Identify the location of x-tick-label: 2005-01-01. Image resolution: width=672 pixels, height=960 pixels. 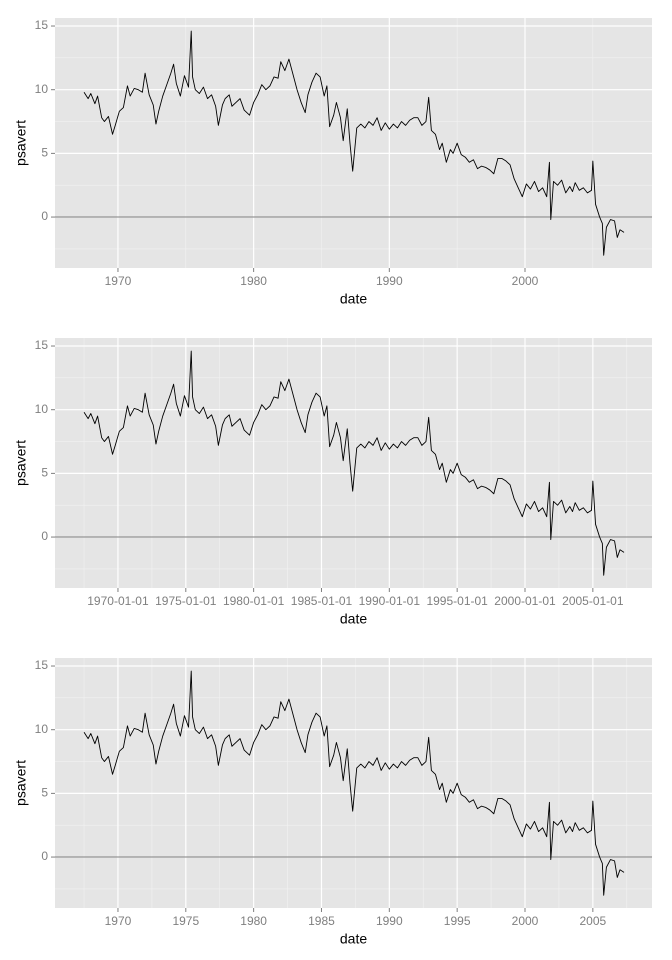
(593, 601).